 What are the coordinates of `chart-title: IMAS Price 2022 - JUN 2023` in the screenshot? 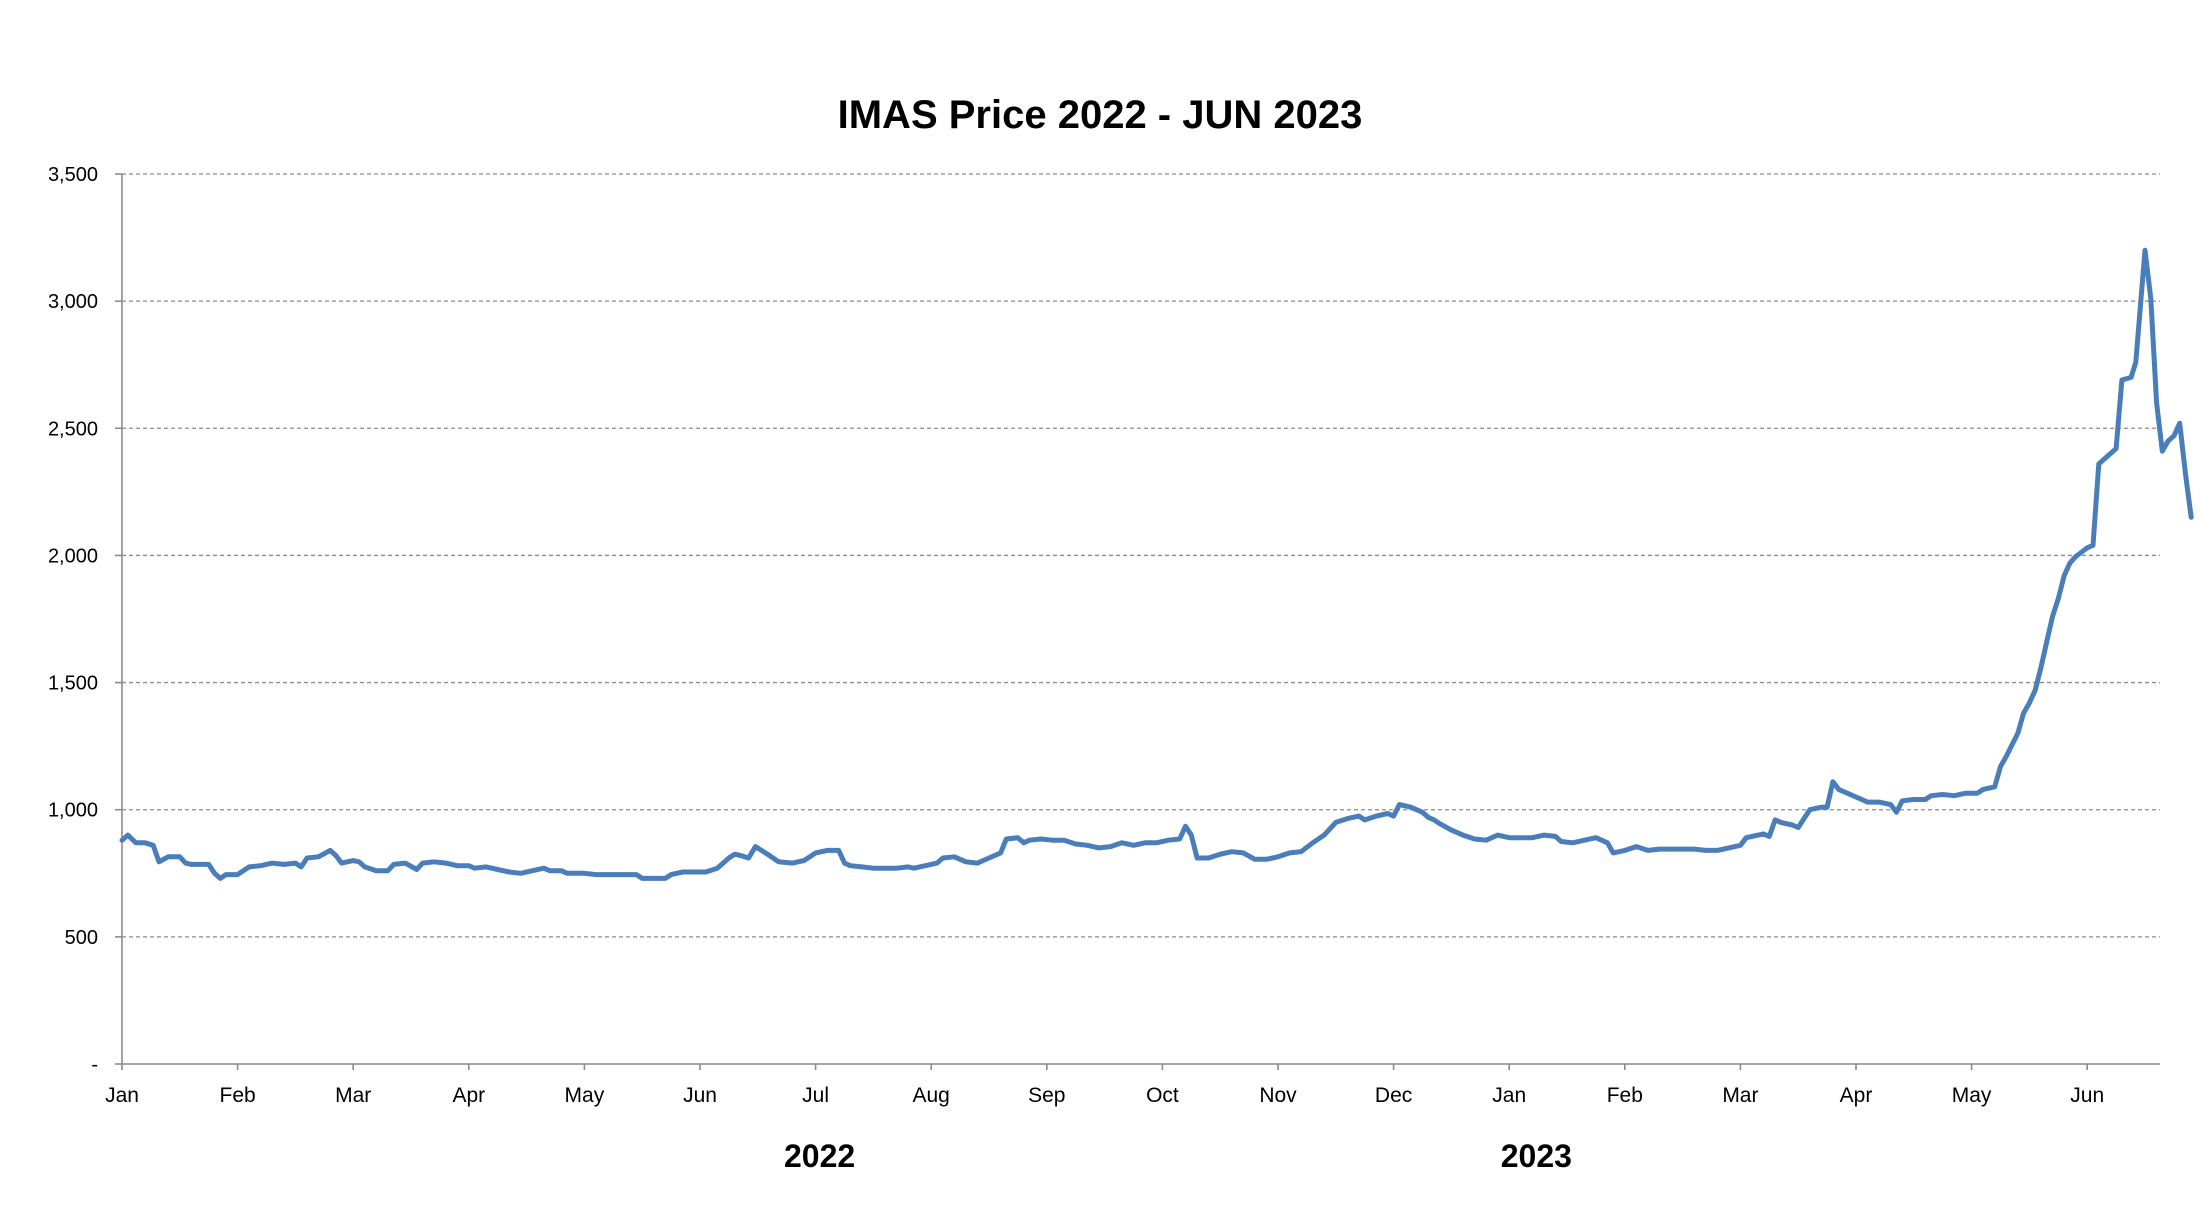 It's located at (1100, 115).